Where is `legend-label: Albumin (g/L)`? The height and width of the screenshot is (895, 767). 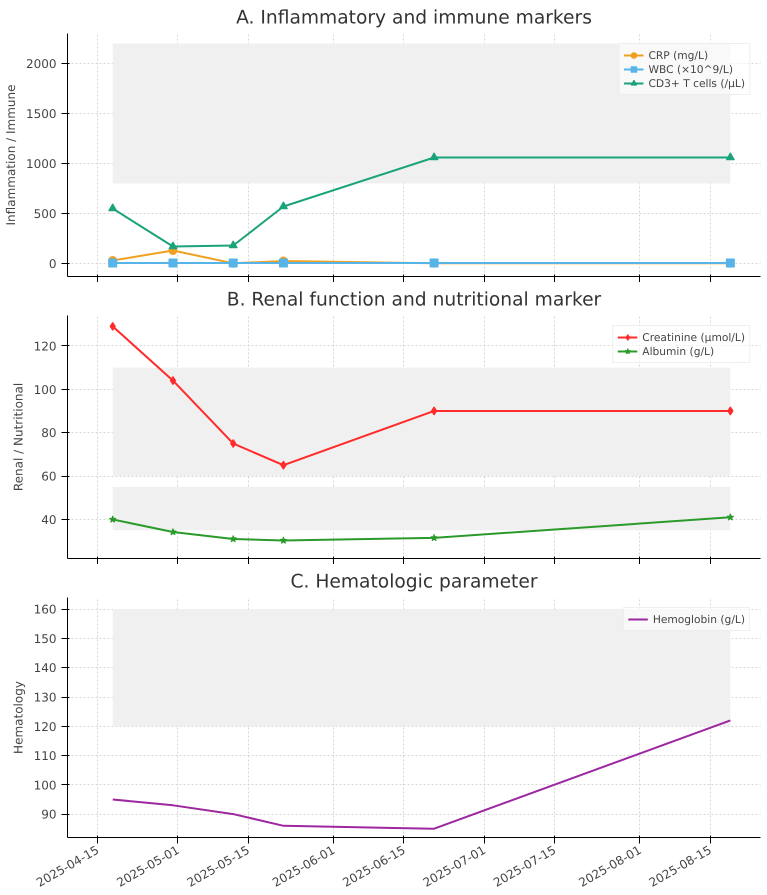
legend-label: Albumin (g/L) is located at coordinates (678, 351).